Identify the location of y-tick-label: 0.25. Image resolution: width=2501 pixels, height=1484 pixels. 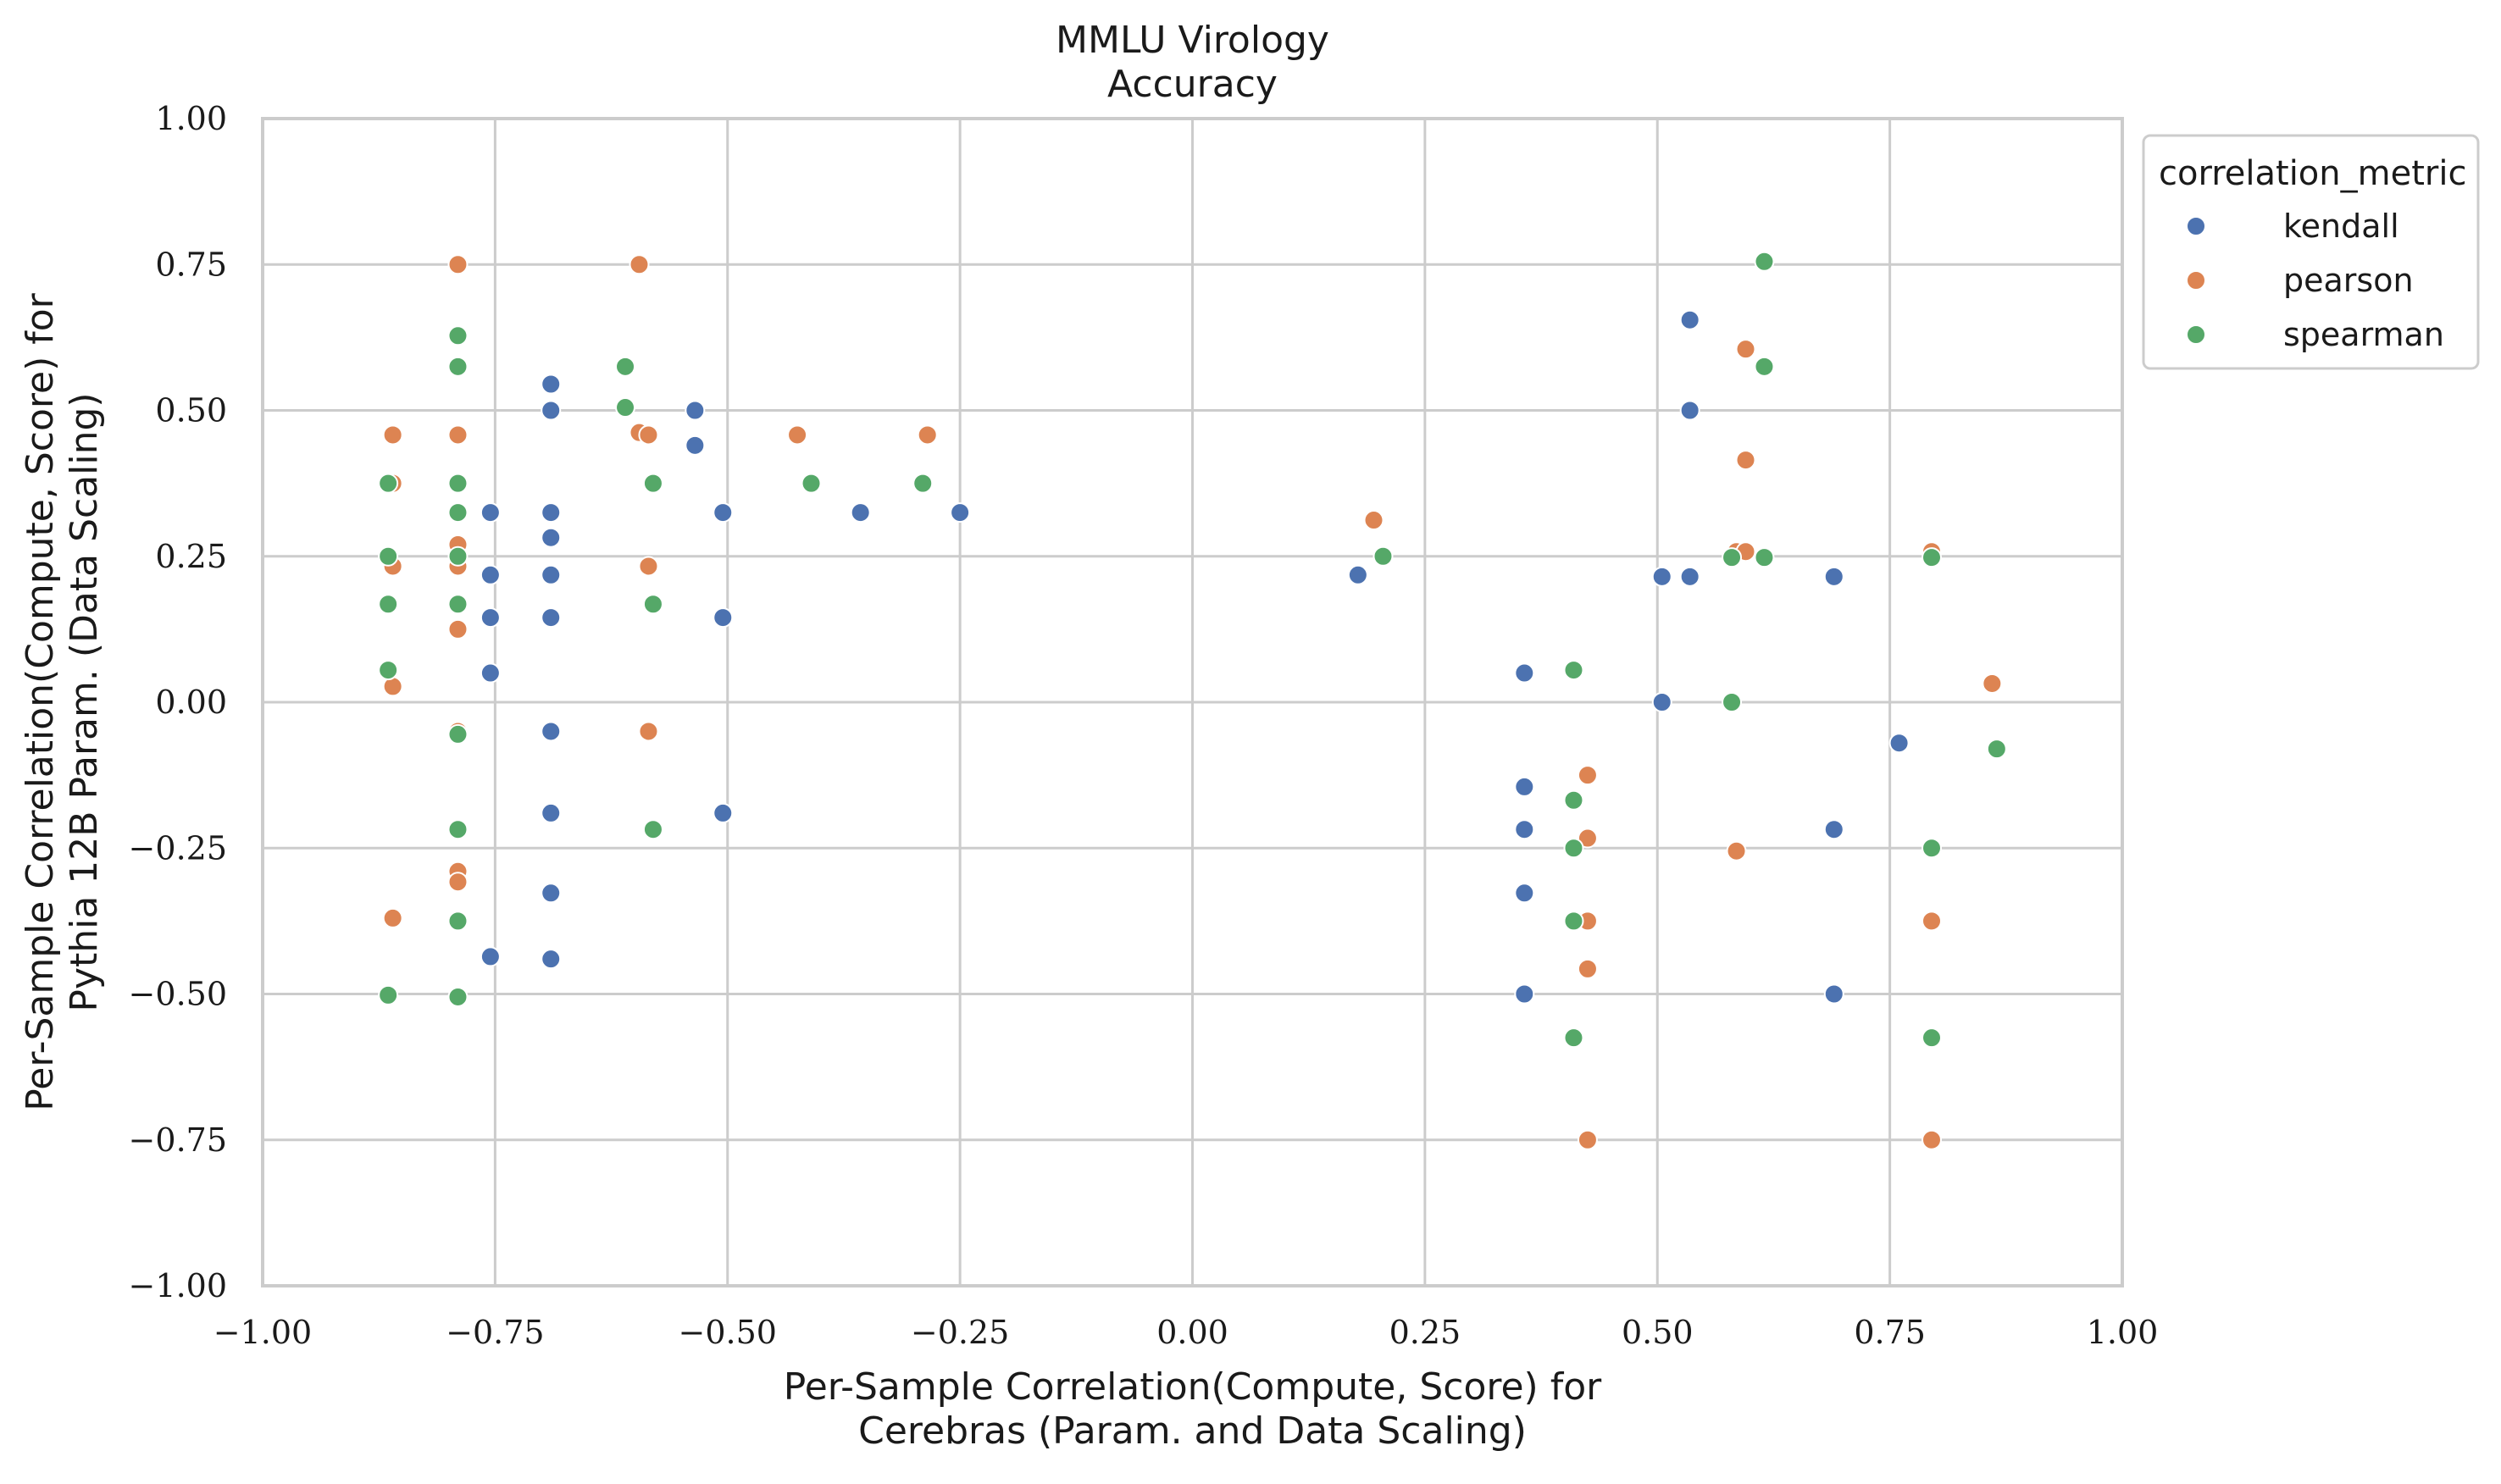
(191, 556).